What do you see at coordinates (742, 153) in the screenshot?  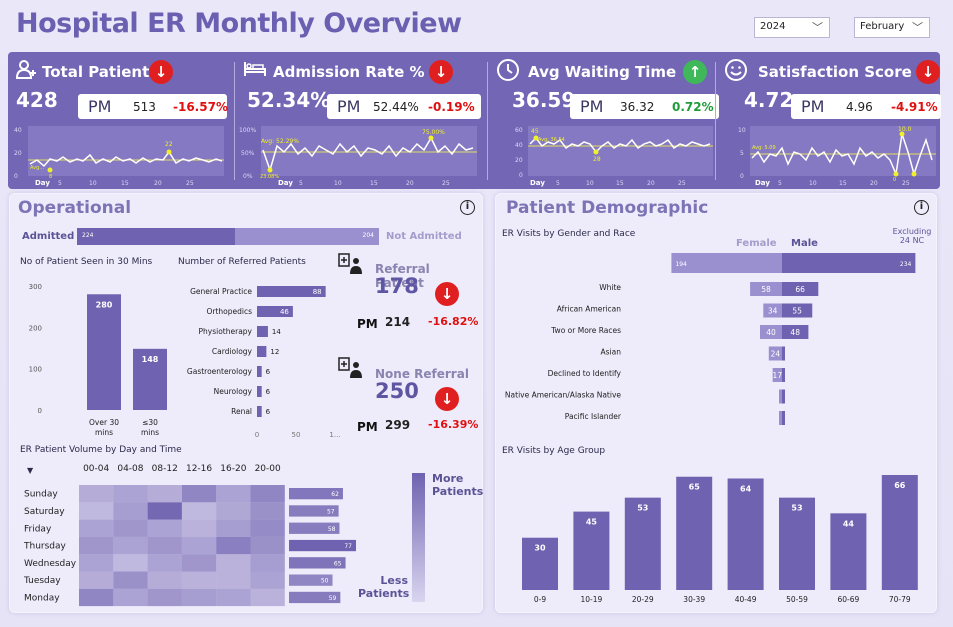 I see `y-tick: 5` at bounding box center [742, 153].